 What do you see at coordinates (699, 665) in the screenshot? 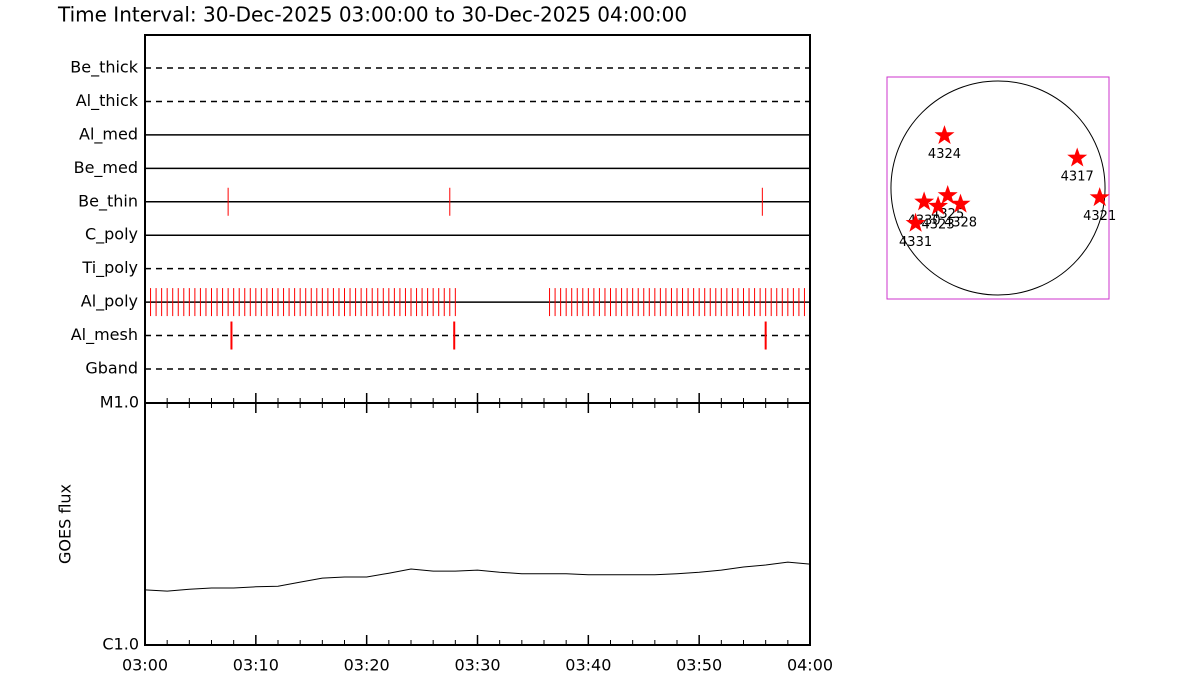
I see `x-tick-label: 03:50` at bounding box center [699, 665].